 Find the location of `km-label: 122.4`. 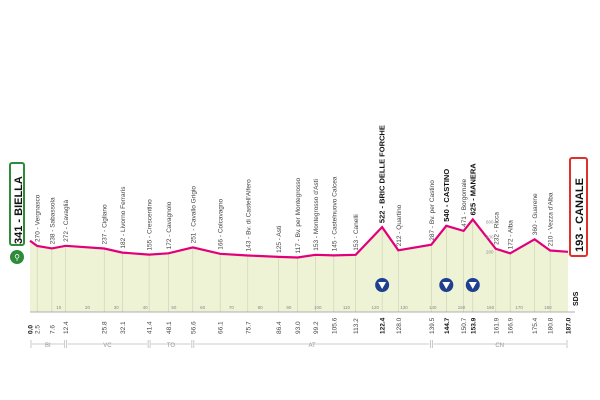

km-label: 122.4 is located at coordinates (383, 325).